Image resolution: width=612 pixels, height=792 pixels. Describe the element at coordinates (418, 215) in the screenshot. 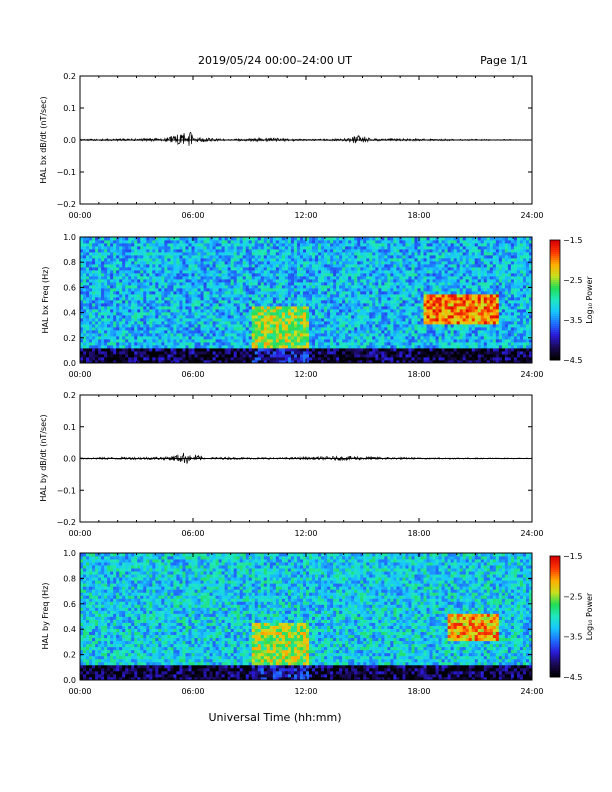

I see `x-tick-label: 18:00` at that location.